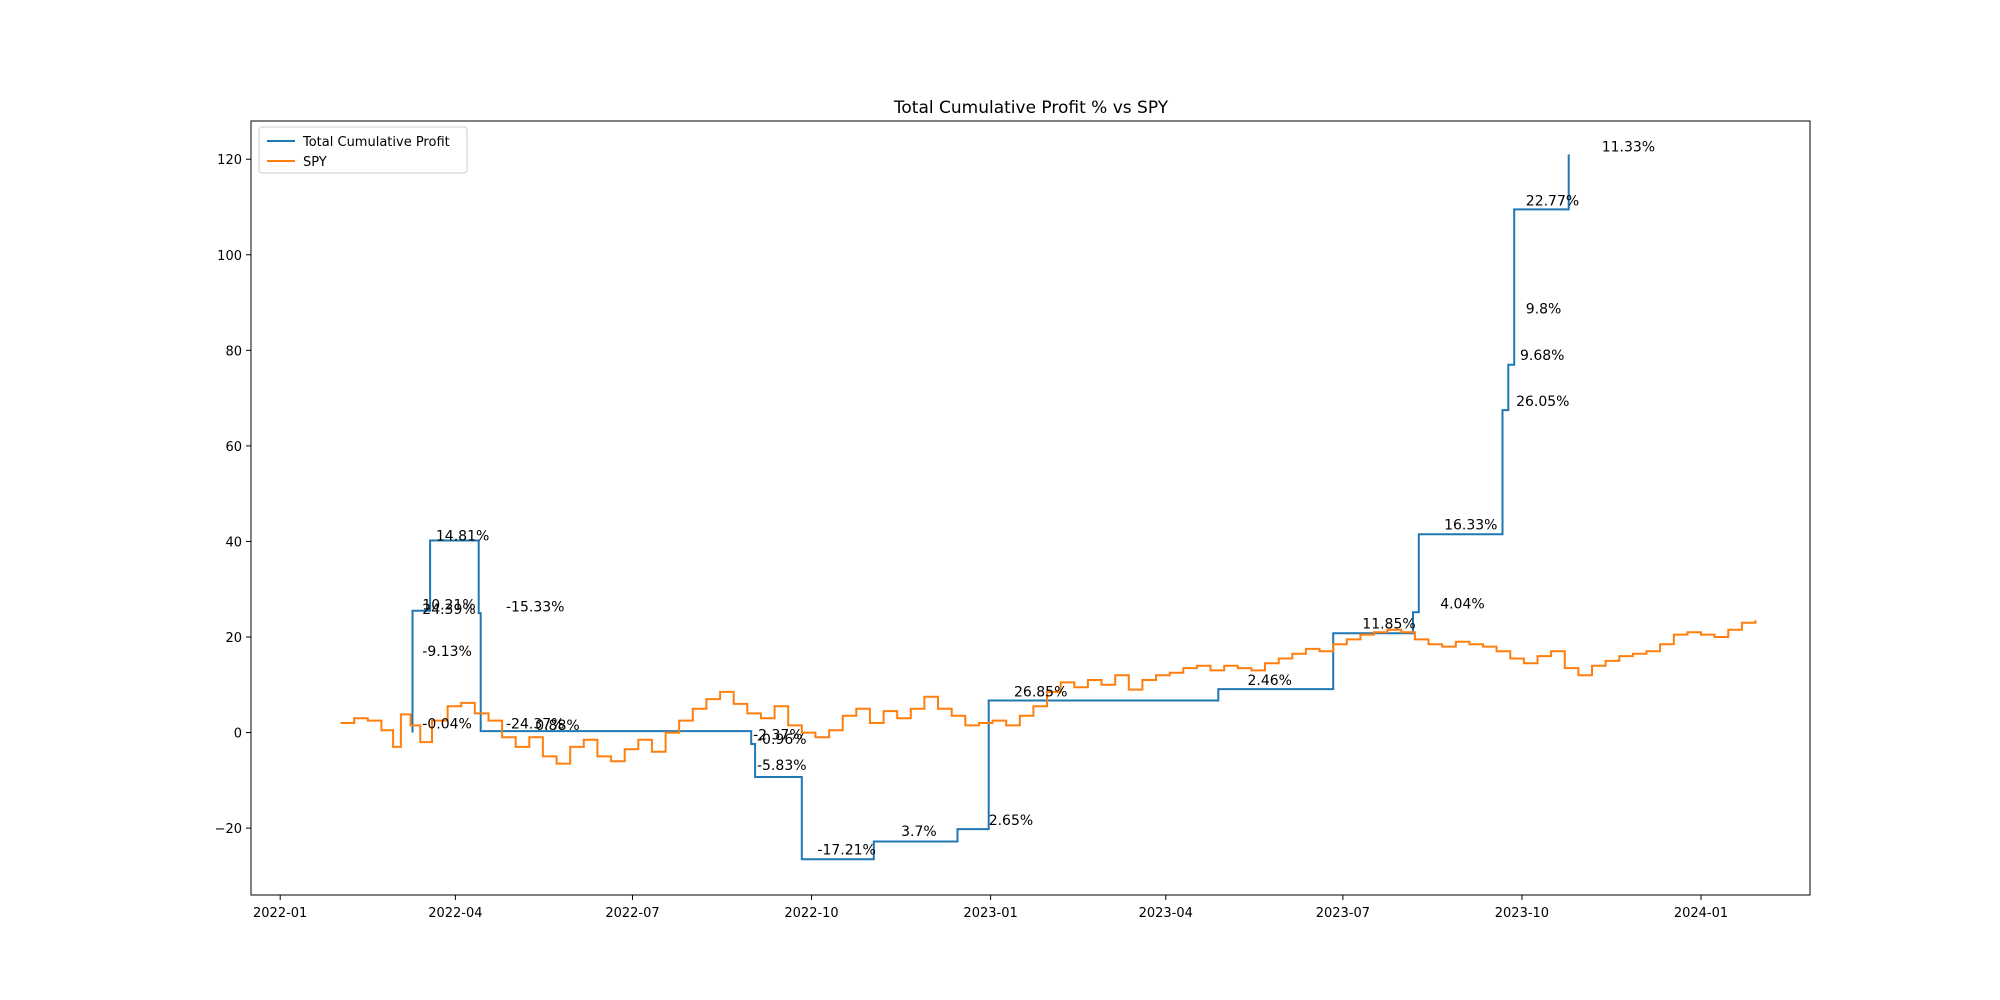 Image resolution: width=2000 pixels, height=1000 pixels. What do you see at coordinates (315, 162) in the screenshot?
I see `legend-label: SPY` at bounding box center [315, 162].